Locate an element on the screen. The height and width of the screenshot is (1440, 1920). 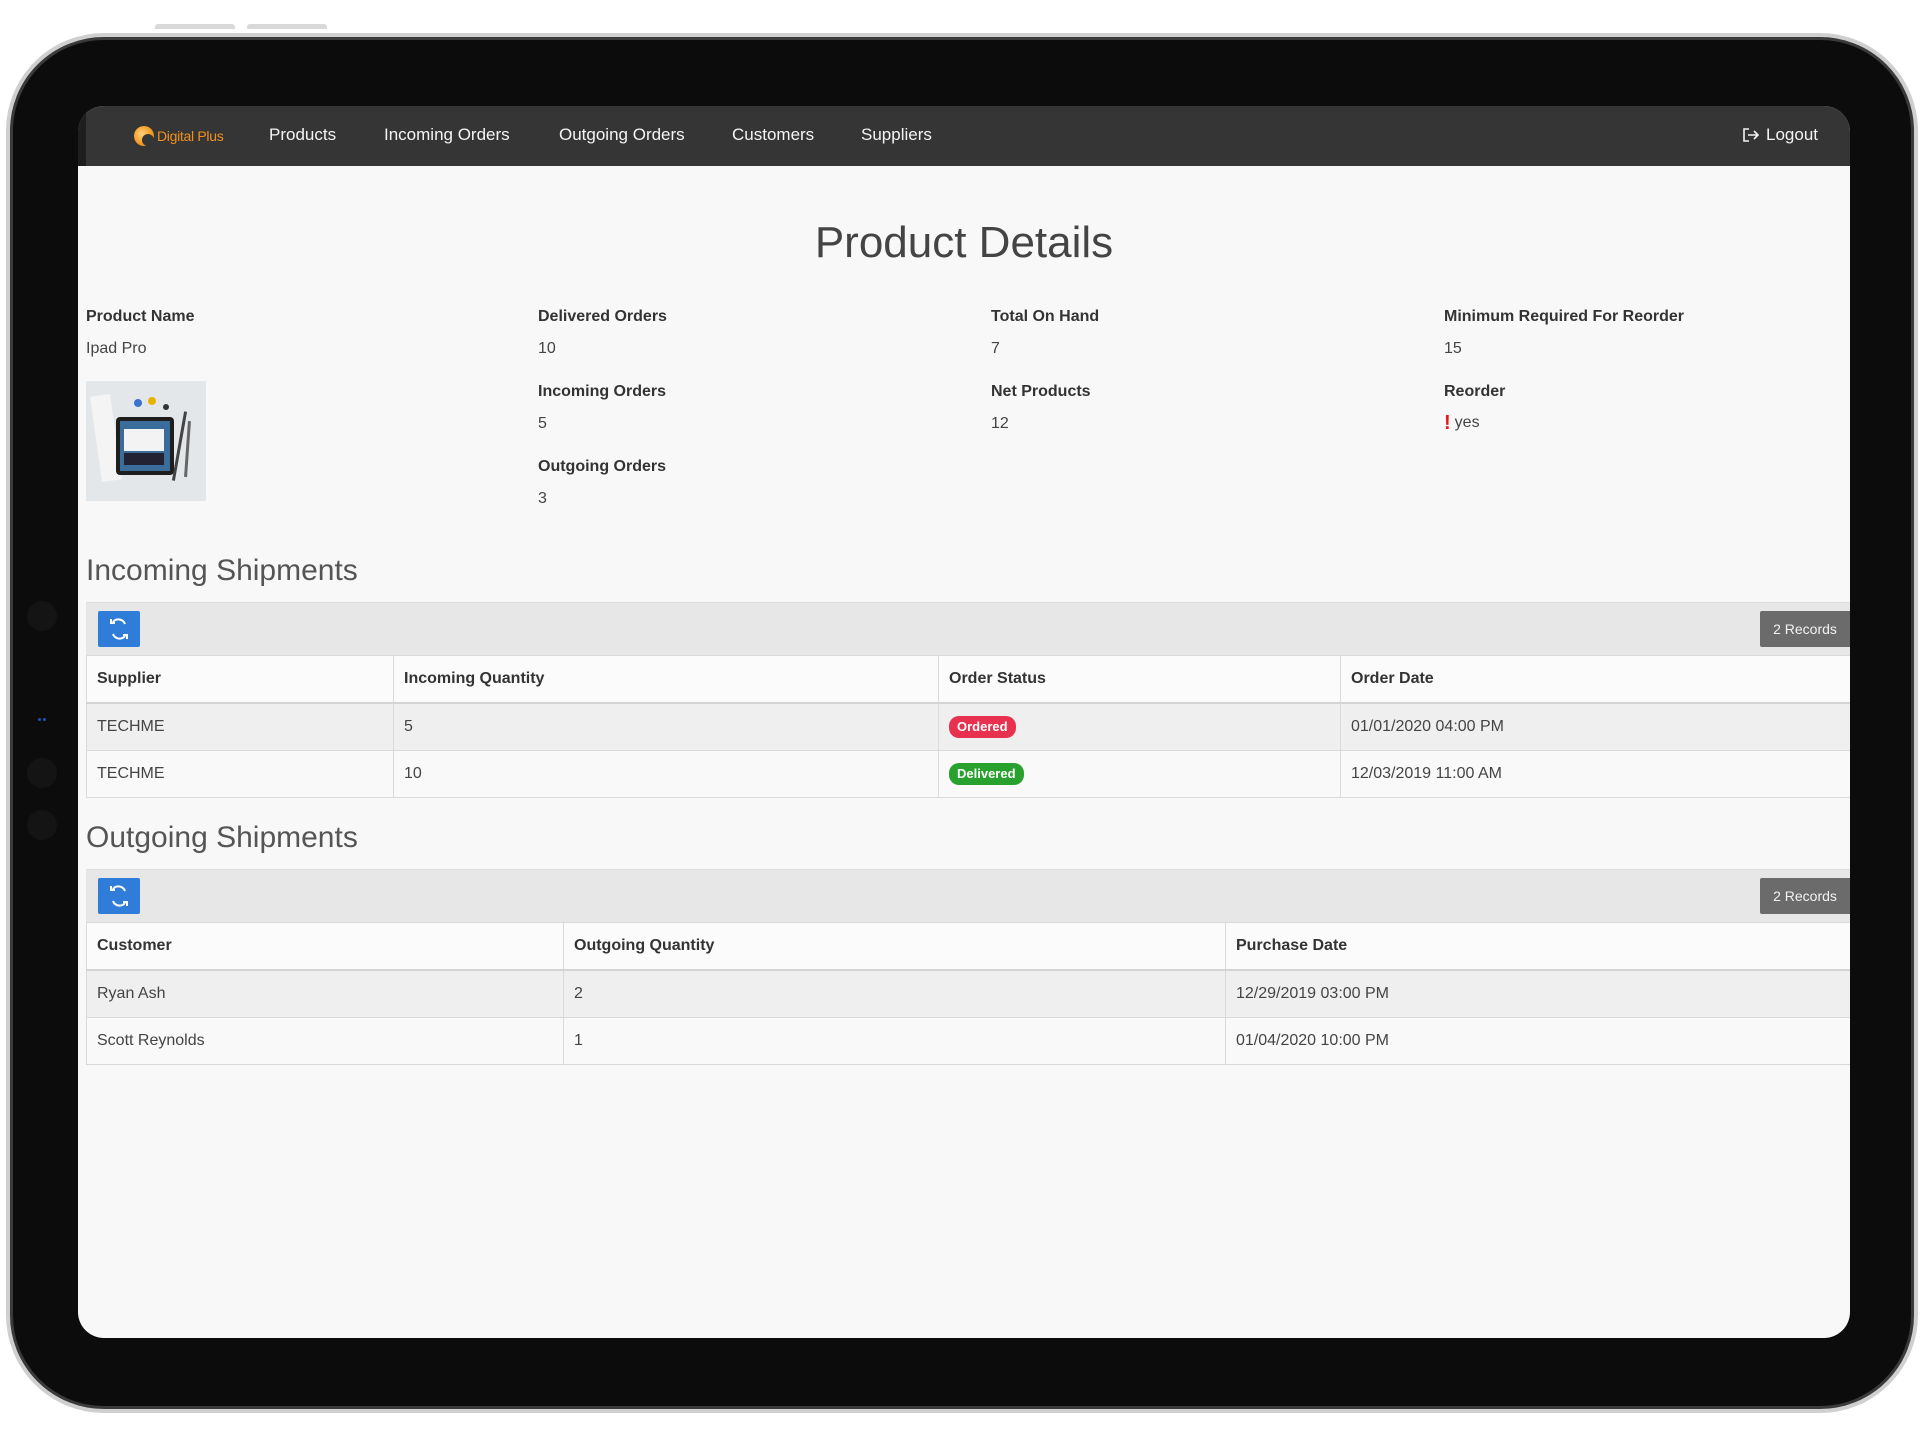
quantity-cell: 10 is located at coordinates (666, 774).